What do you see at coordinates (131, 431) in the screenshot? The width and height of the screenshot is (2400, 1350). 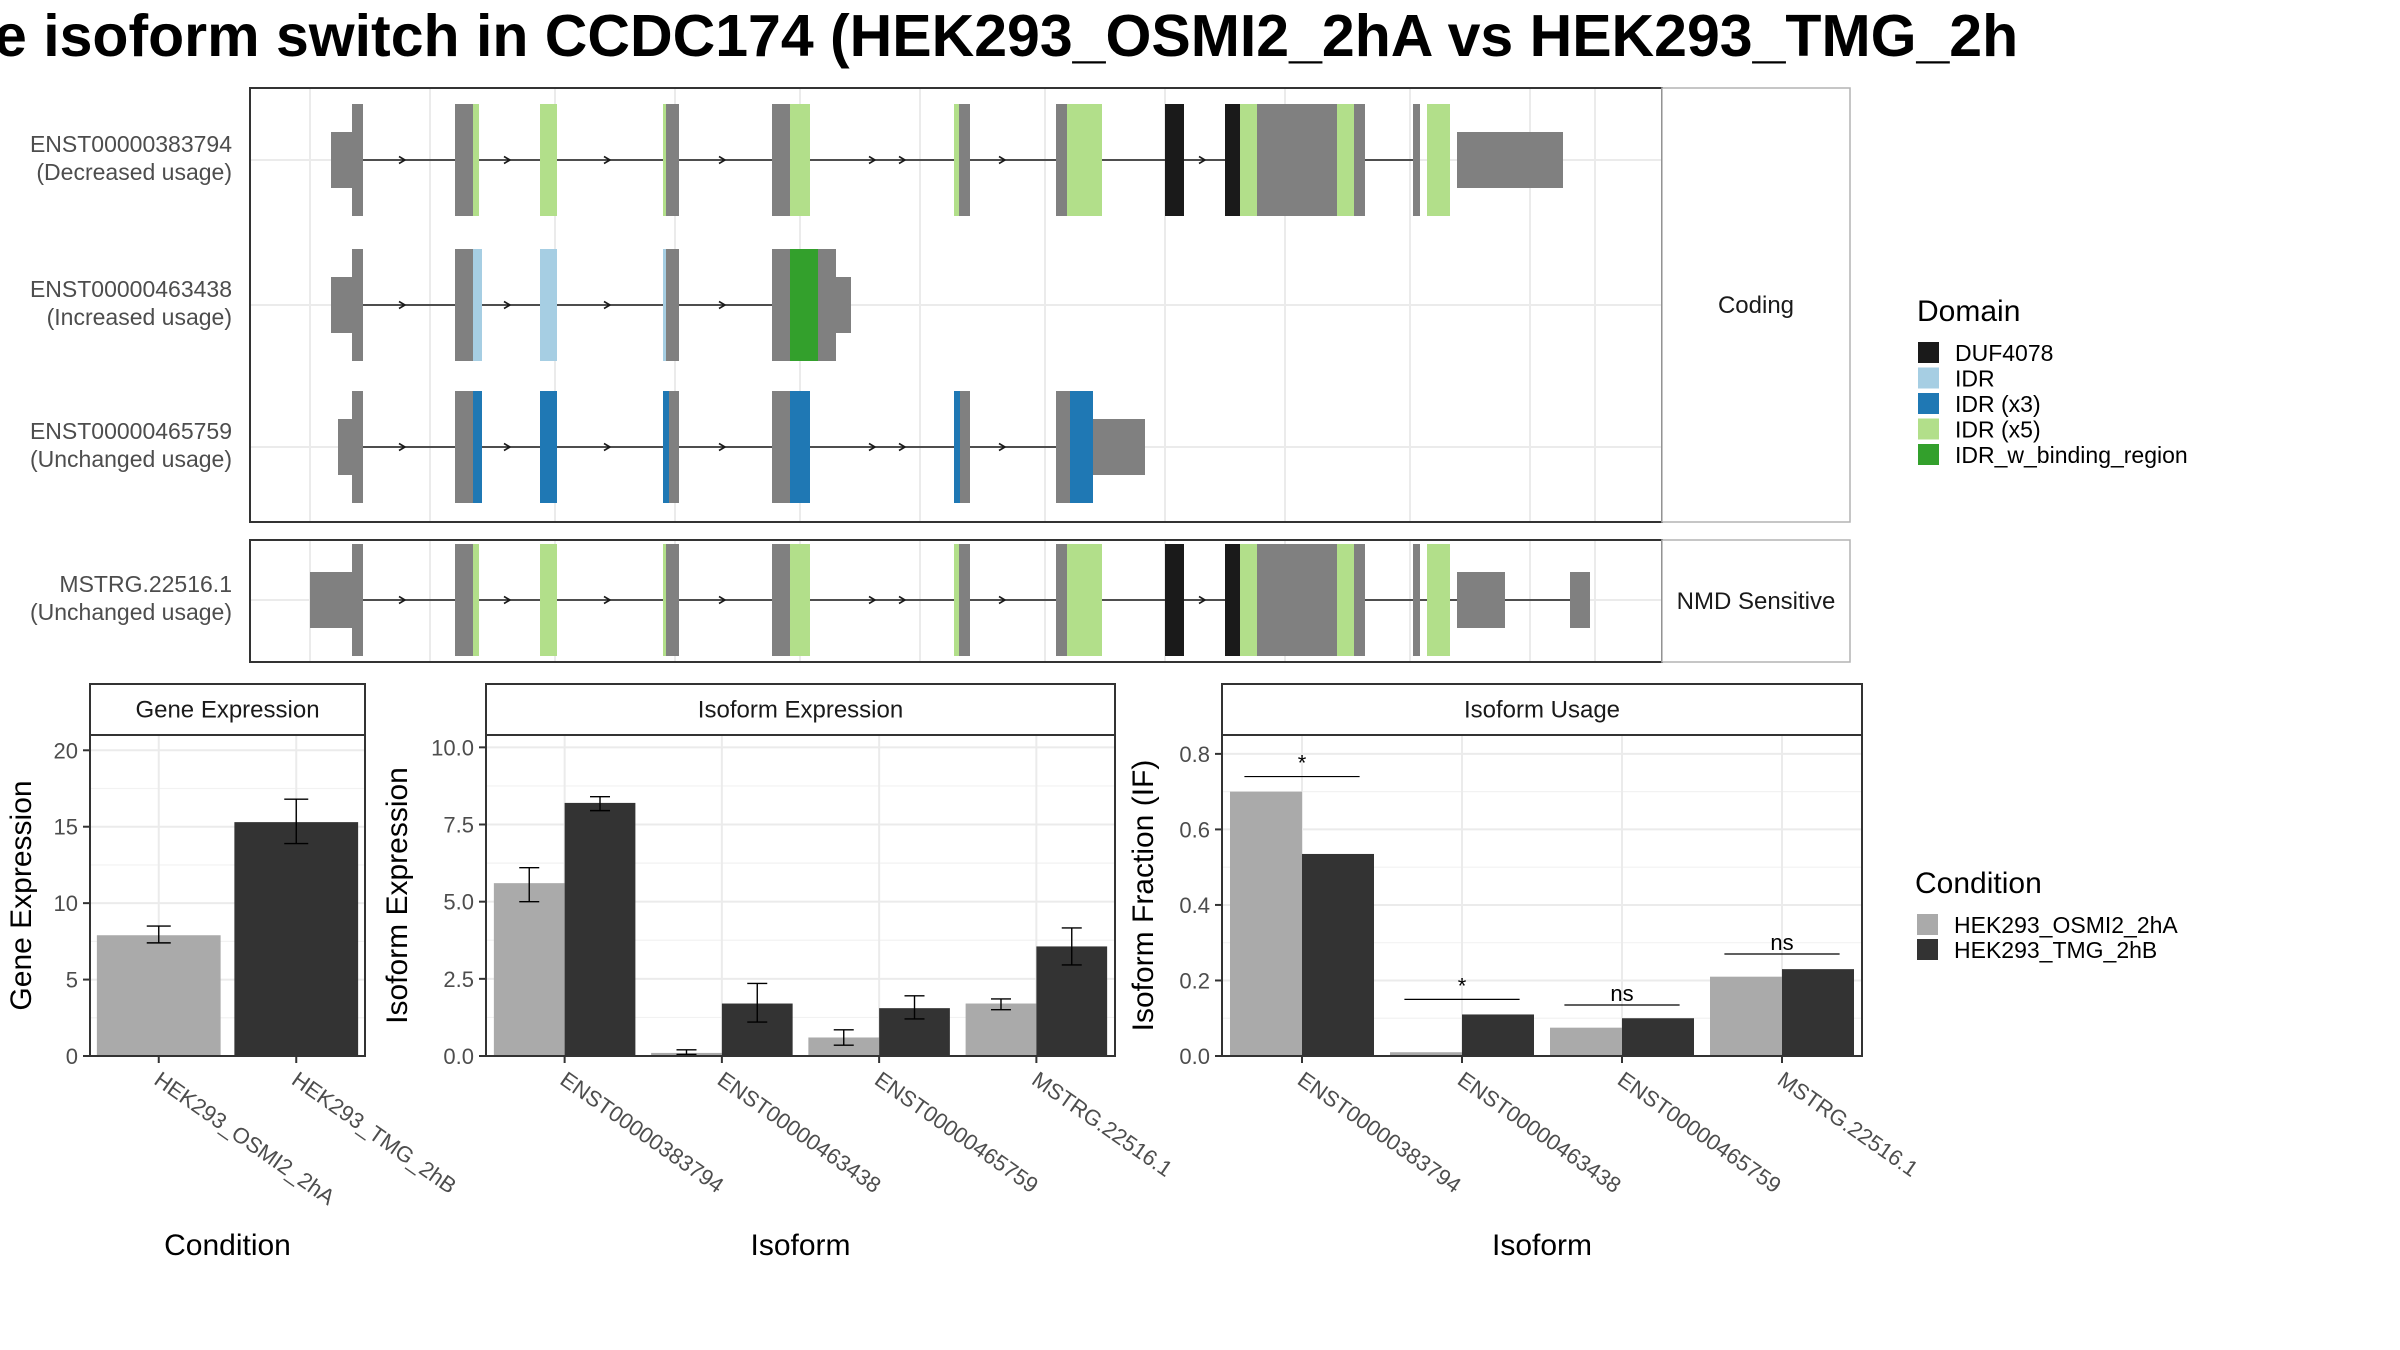 I see `transcript-id-label: ENST00000465759` at bounding box center [131, 431].